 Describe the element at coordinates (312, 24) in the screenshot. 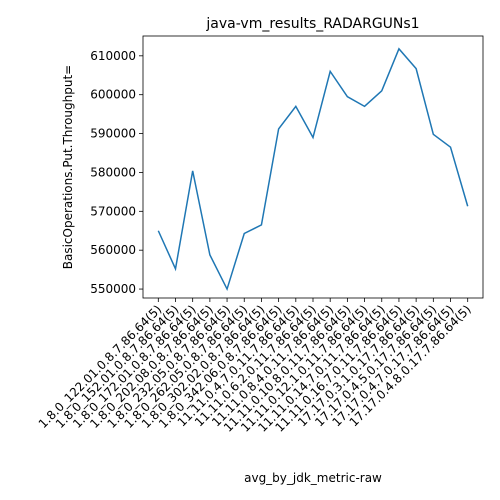

I see `chart-title: java-vm_results_RADARGUNs1` at that location.